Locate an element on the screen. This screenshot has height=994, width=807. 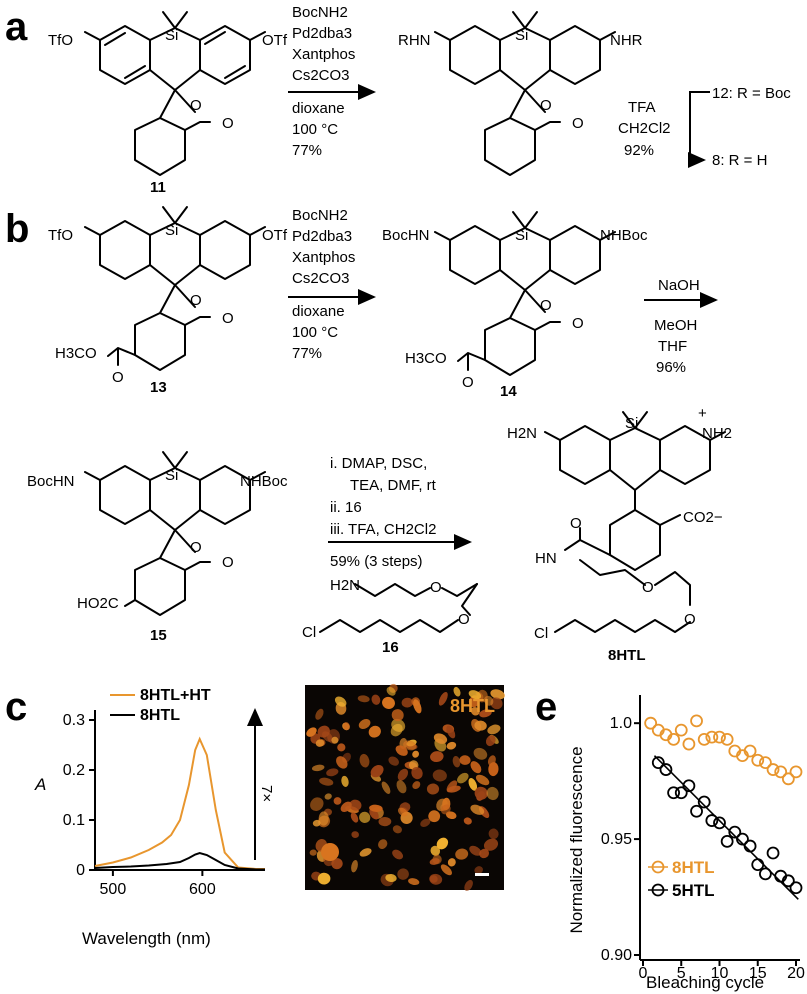
conditions-naoh: NaOH MeOH THF 96% is located at coordinates (677, 326).